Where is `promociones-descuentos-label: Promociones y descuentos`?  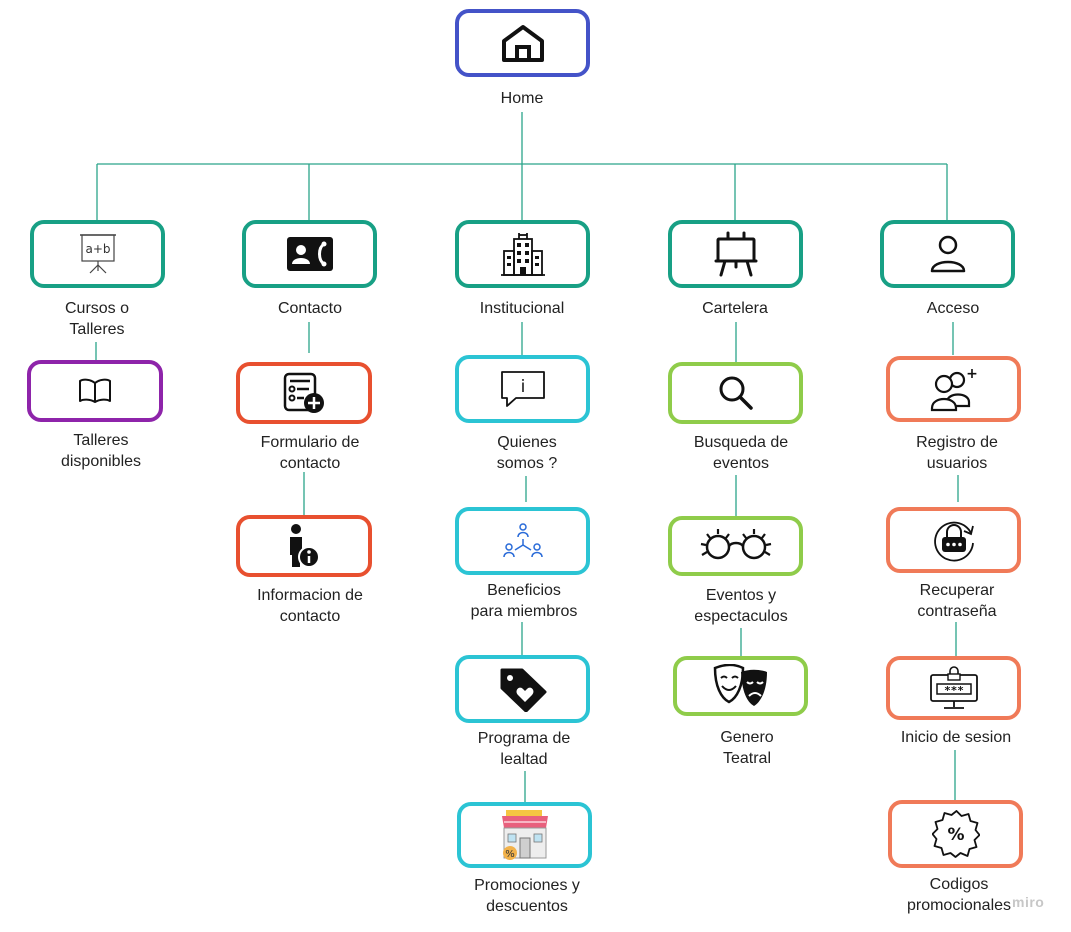
promociones-descuentos-label: Promociones y descuentos is located at coordinates (527, 896).